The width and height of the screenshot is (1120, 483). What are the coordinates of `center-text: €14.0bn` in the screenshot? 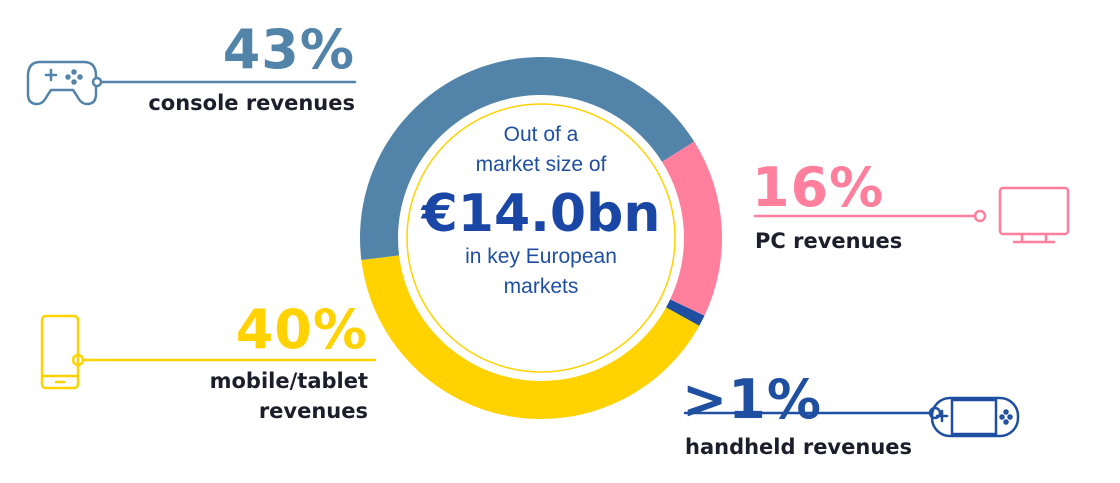 It's located at (541, 214).